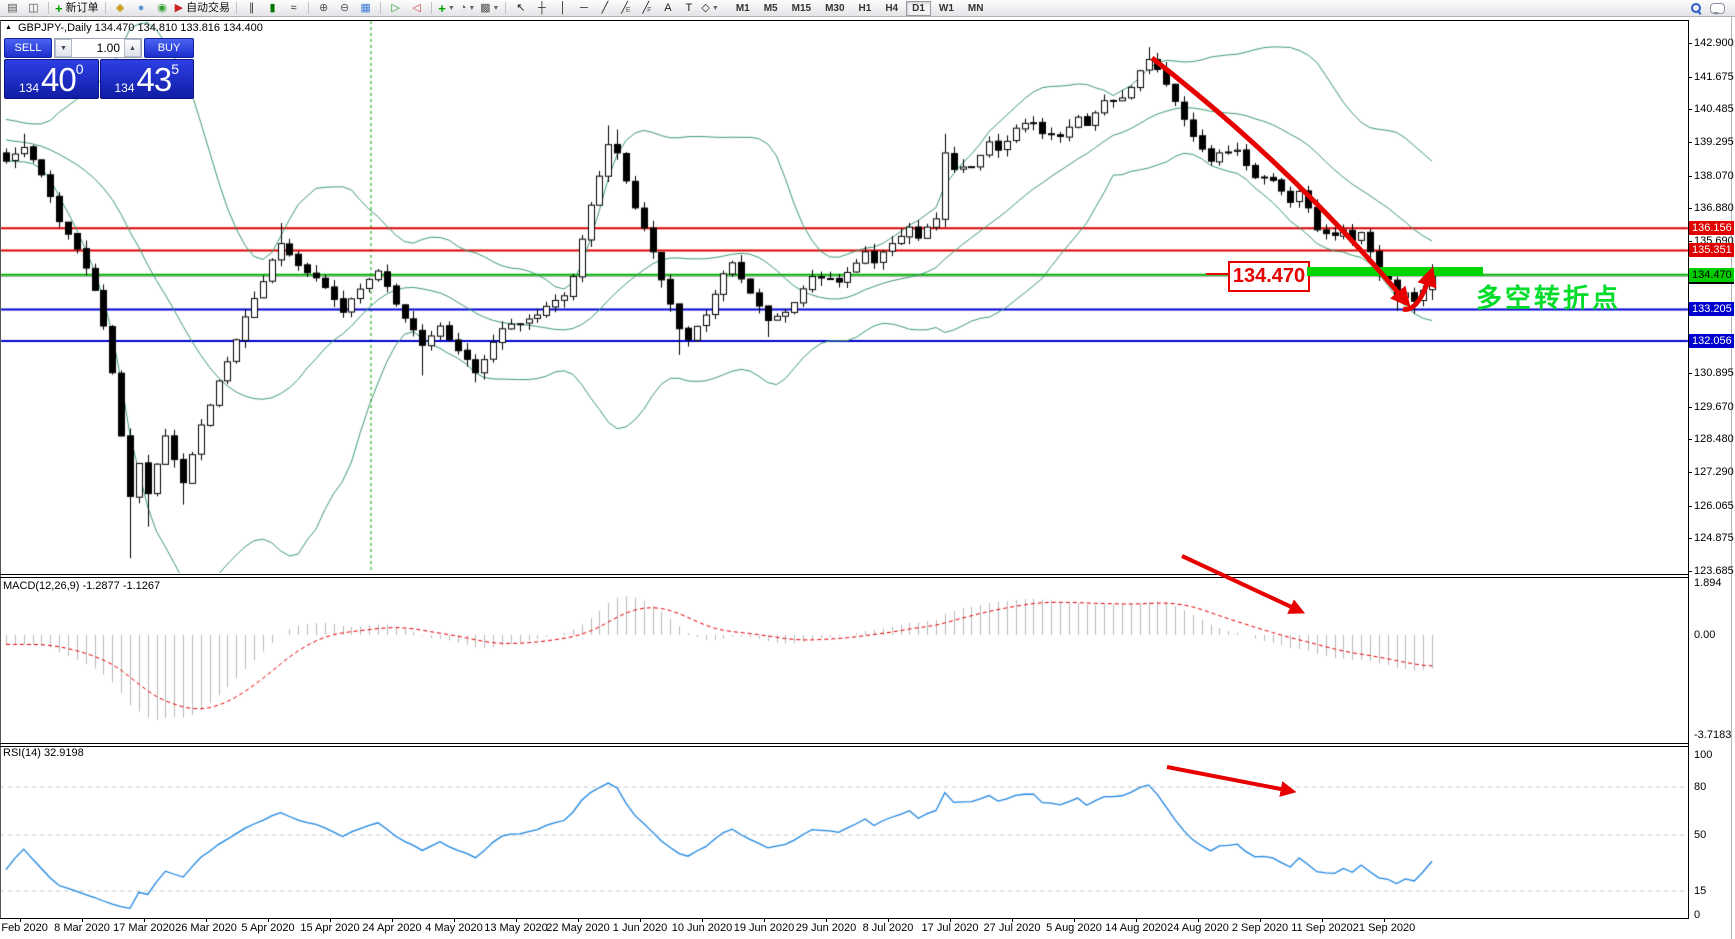 The height and width of the screenshot is (939, 1735). I want to click on vertical-line-icon: │, so click(562, 8).